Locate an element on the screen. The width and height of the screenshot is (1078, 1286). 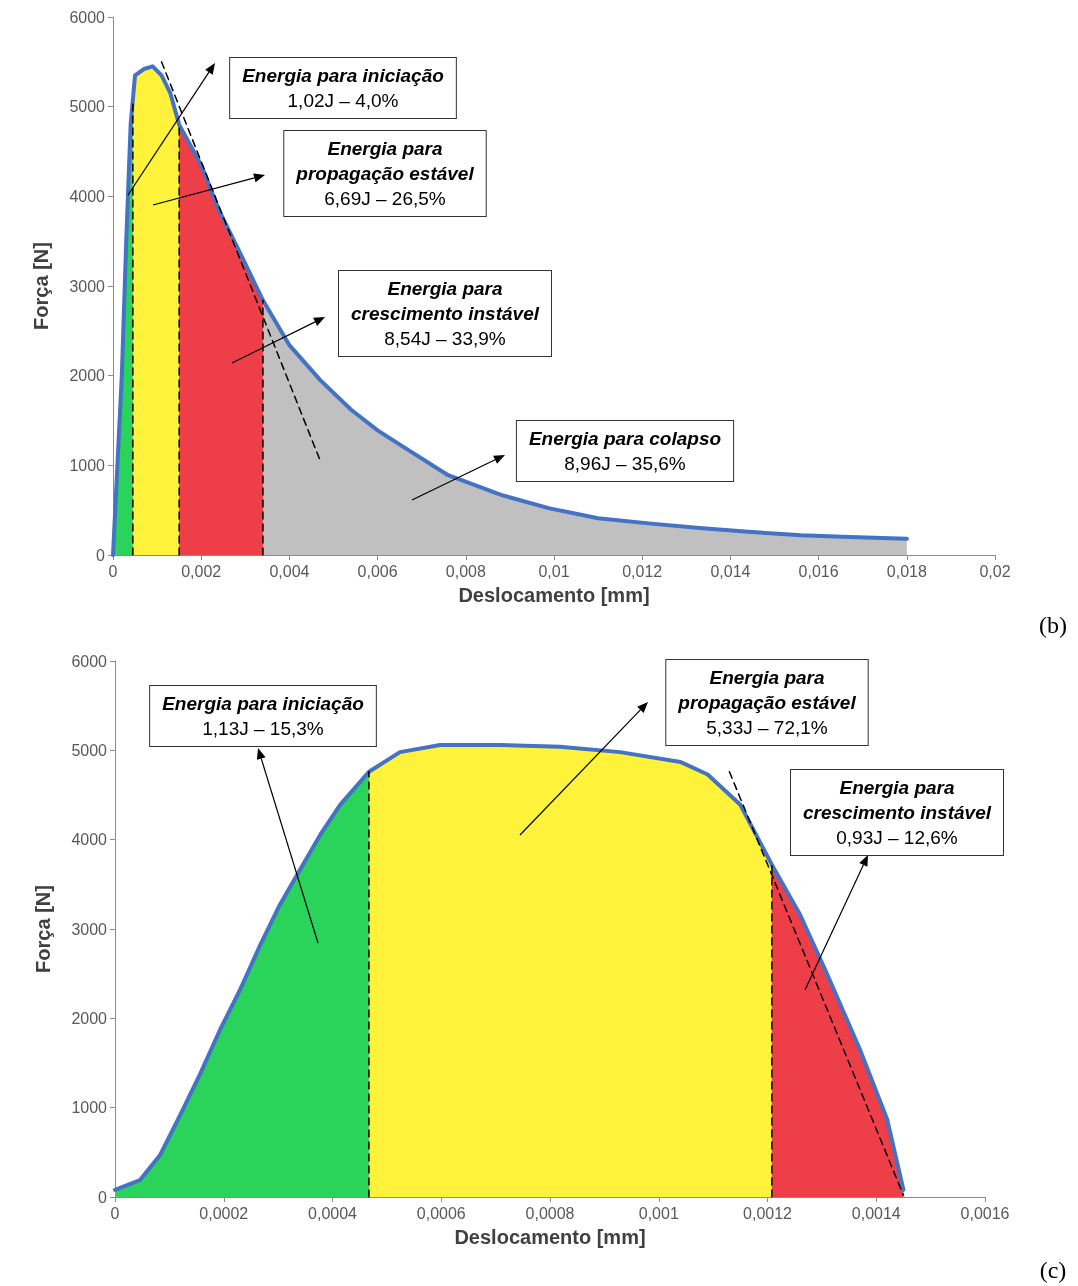
x-tick-label: 0,004 is located at coordinates (289, 571).